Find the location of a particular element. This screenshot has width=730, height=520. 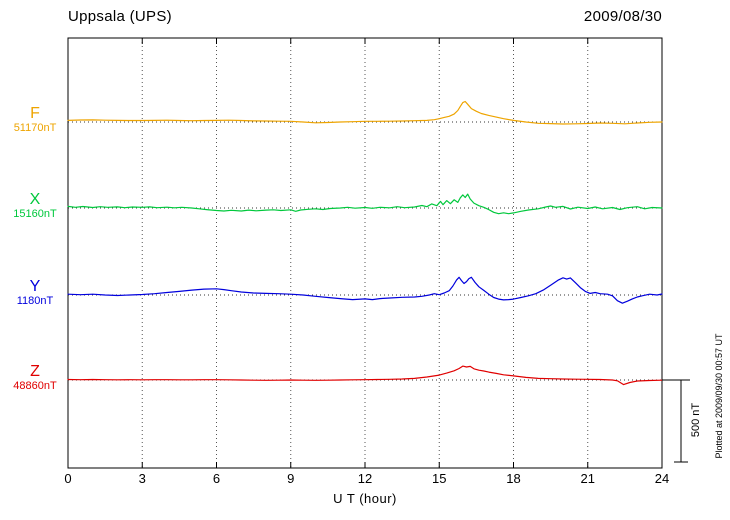

x-tick-label: 9 is located at coordinates (291, 478).